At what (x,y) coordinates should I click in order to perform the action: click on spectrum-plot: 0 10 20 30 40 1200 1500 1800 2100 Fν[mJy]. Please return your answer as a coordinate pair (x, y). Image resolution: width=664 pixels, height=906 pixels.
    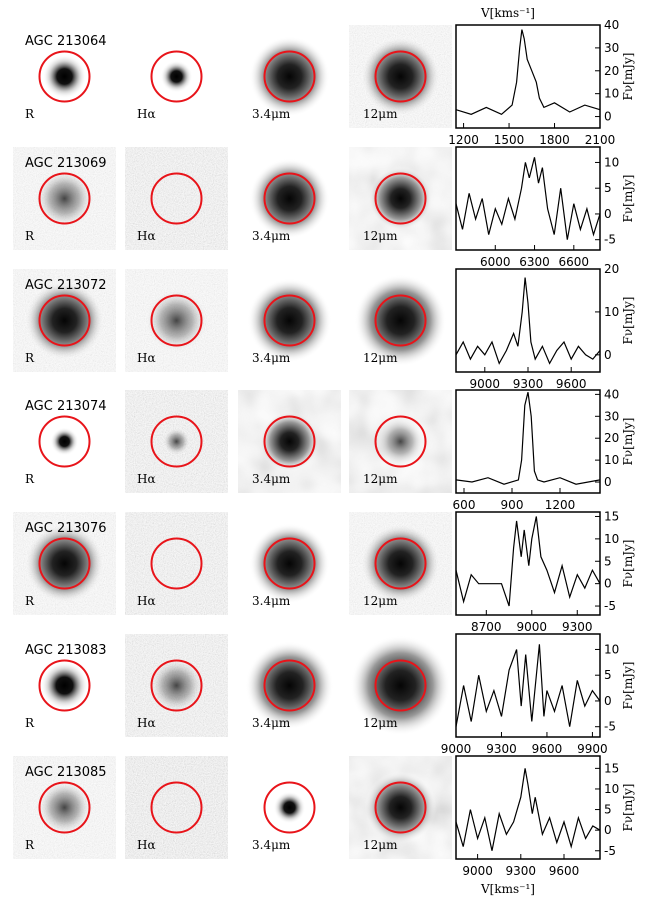
    Looking at the image, I should click on (541, 82).